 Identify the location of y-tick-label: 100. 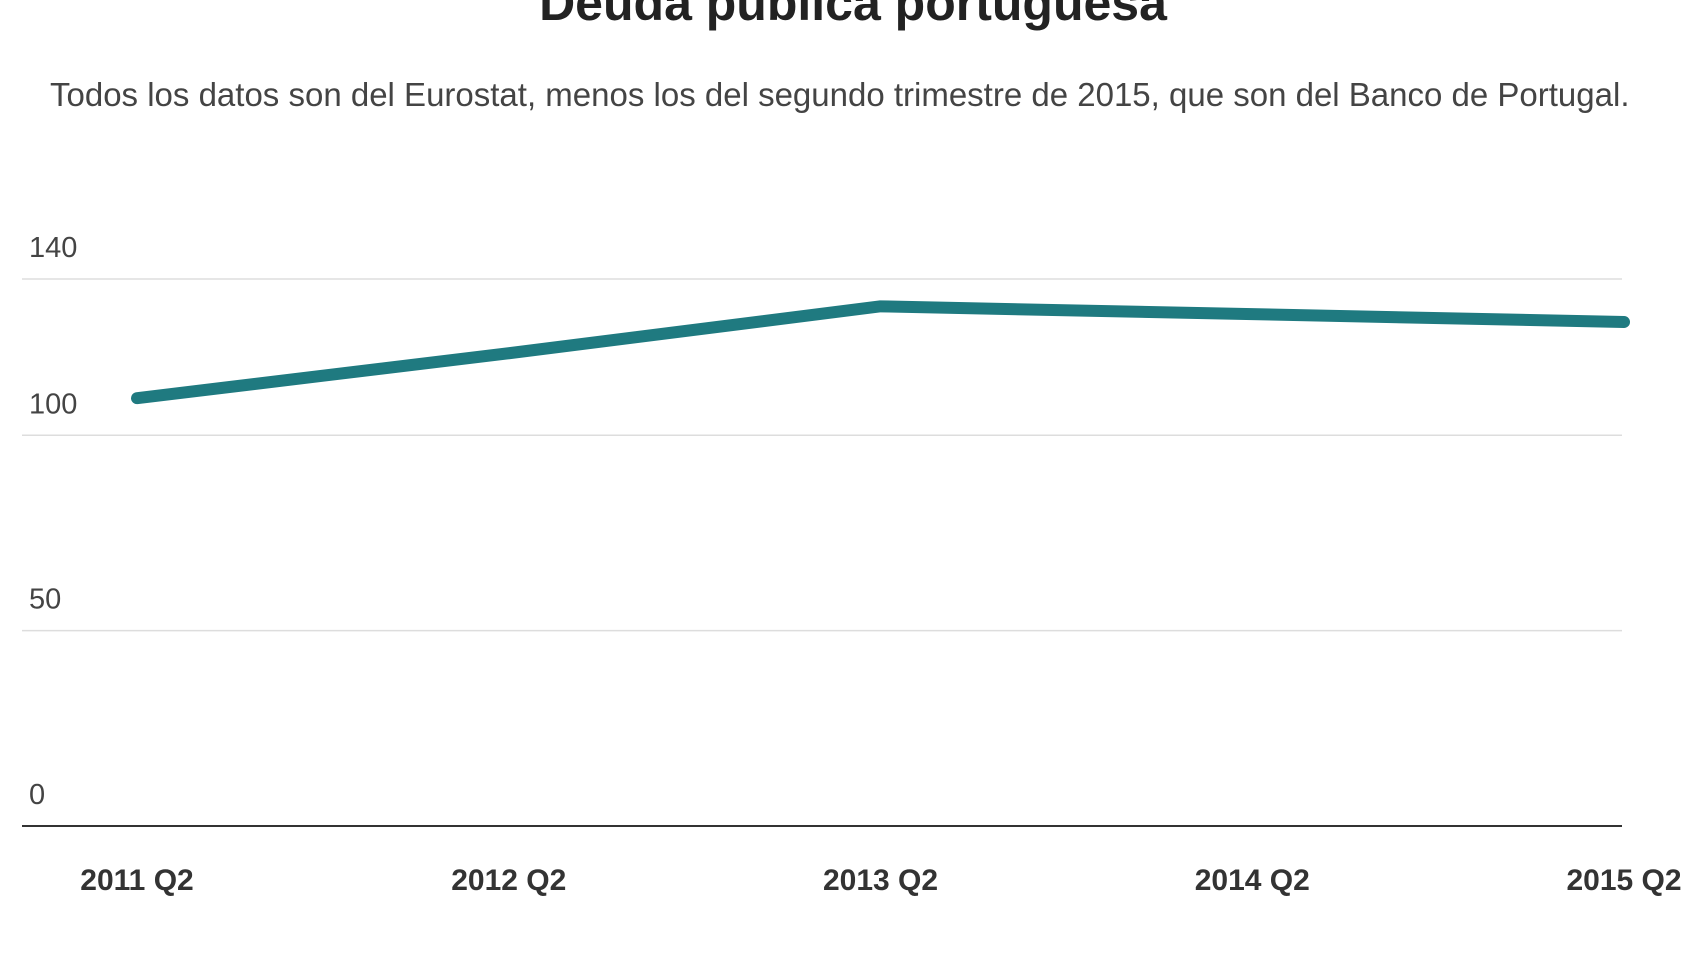
(53, 404).